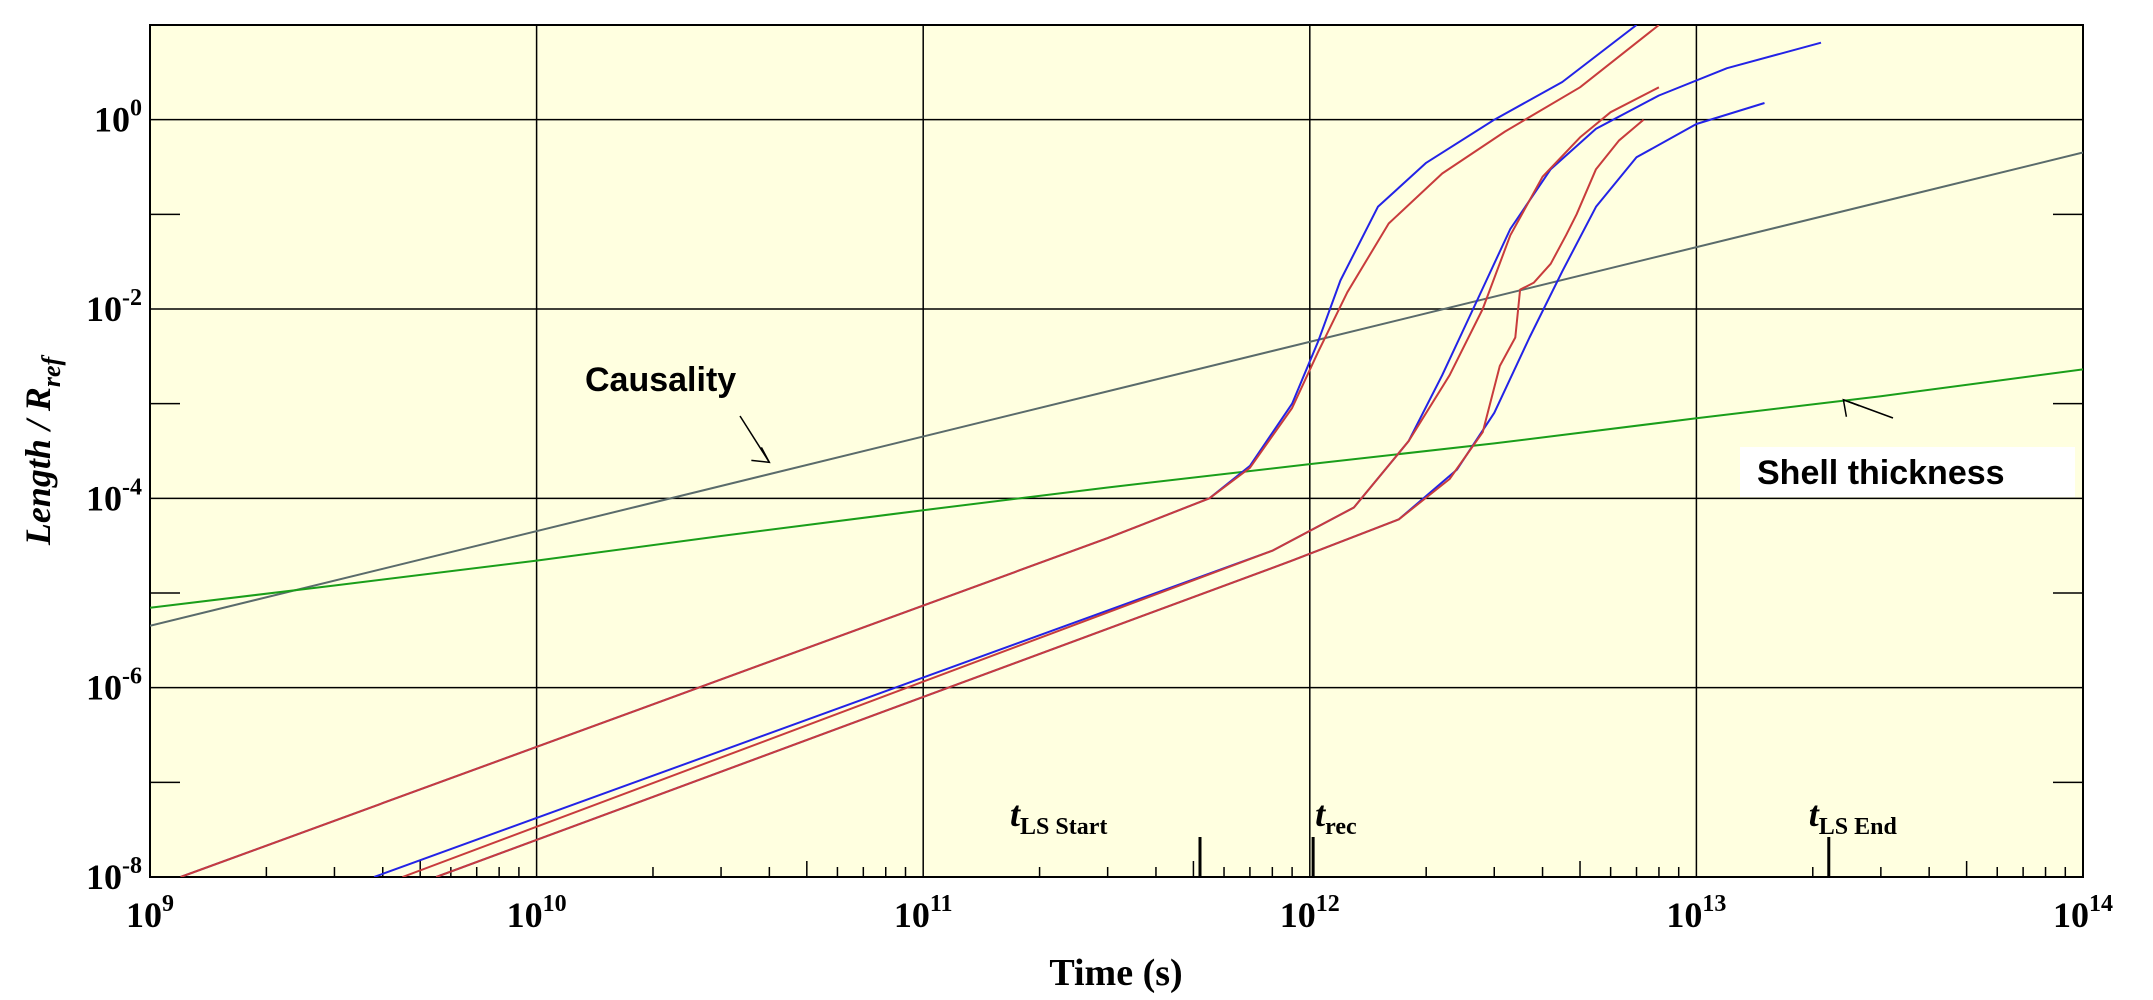 The image size is (2153, 1000). What do you see at coordinates (555, 904) in the screenshot?
I see `x-tick-exp: 10` at bounding box center [555, 904].